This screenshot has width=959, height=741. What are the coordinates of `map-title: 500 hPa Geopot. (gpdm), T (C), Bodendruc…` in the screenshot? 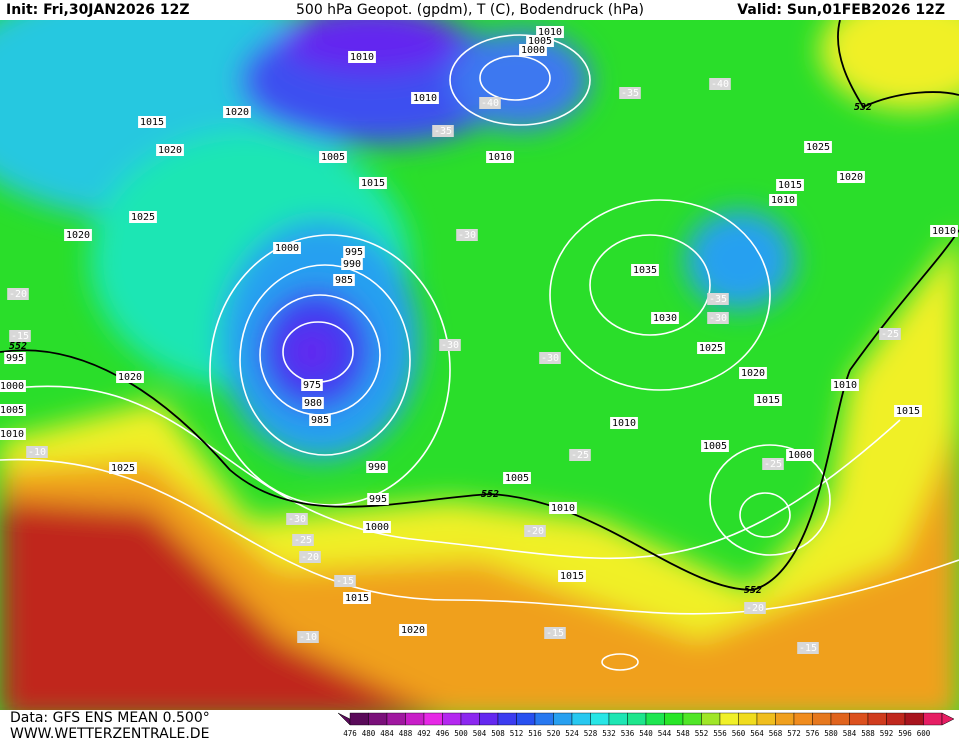 It's located at (470, 10).